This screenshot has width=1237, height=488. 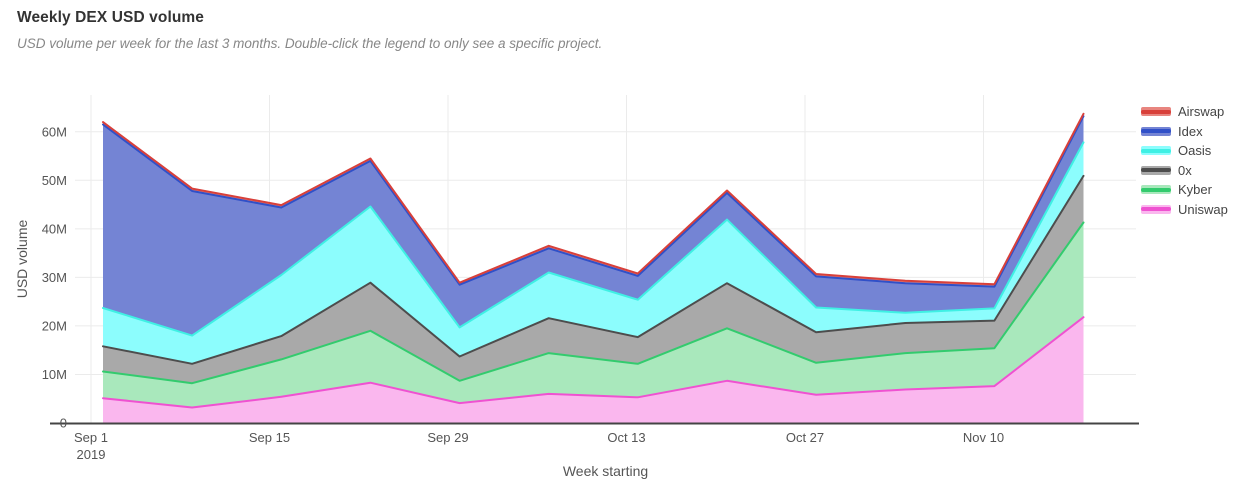 What do you see at coordinates (539, 446) in the screenshot?
I see `x-tick-labels: Sep 1 2019 Sep 15 Sep 29 Oct 13 Oct 27 Nov 10` at bounding box center [539, 446].